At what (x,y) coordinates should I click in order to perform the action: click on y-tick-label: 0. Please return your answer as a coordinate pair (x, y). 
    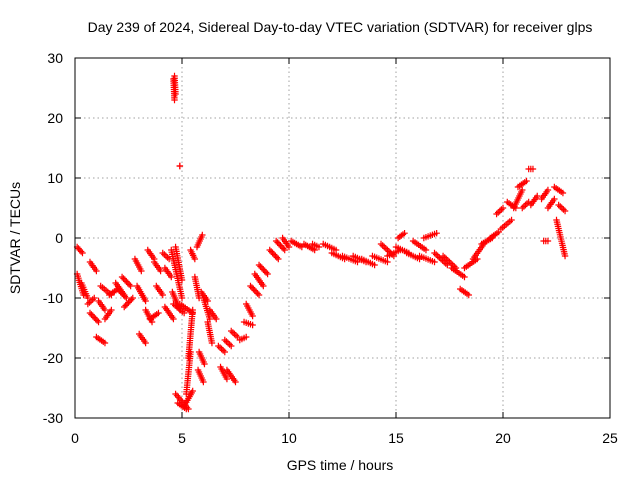
    Looking at the image, I should click on (59, 238).